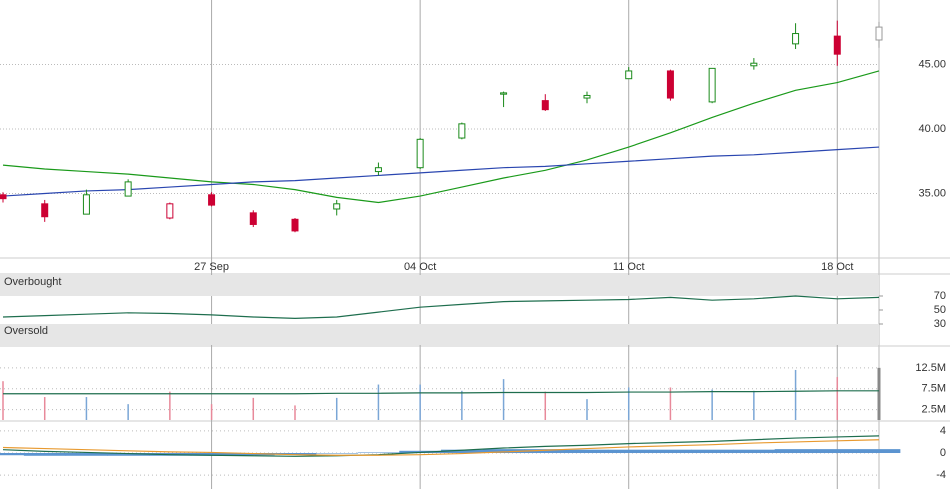  I want to click on y-tick-label: 35.00, so click(932, 193).